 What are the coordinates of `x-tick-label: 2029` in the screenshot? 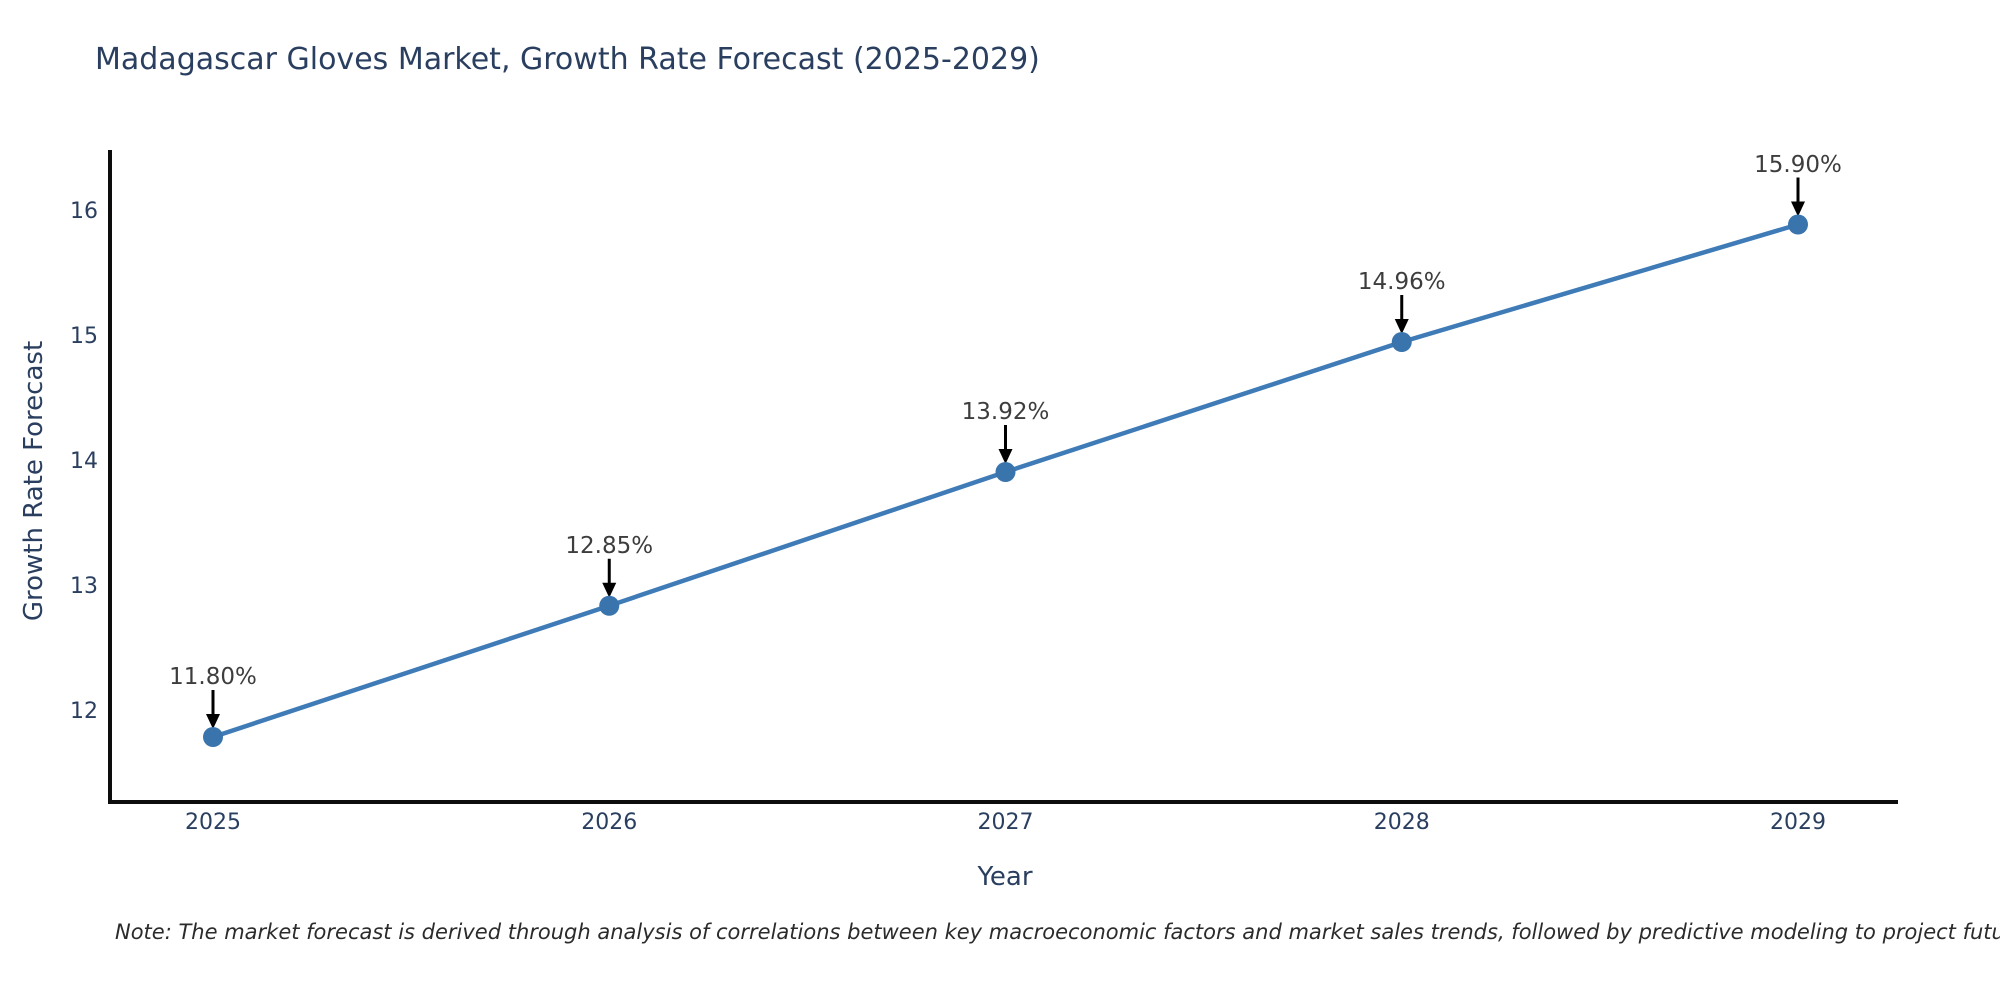 It's located at (1798, 822).